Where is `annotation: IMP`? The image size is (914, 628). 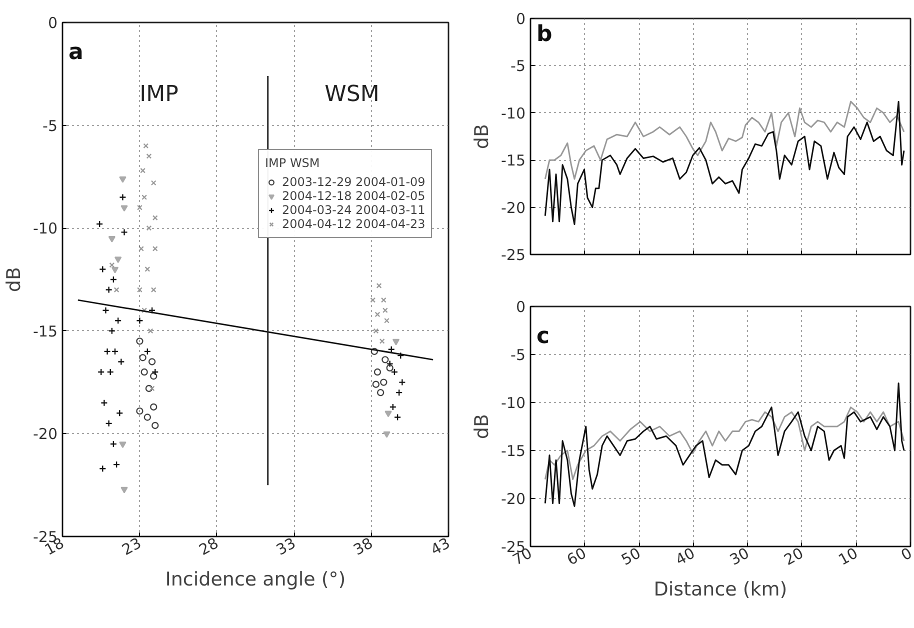
annotation: IMP is located at coordinates (159, 94).